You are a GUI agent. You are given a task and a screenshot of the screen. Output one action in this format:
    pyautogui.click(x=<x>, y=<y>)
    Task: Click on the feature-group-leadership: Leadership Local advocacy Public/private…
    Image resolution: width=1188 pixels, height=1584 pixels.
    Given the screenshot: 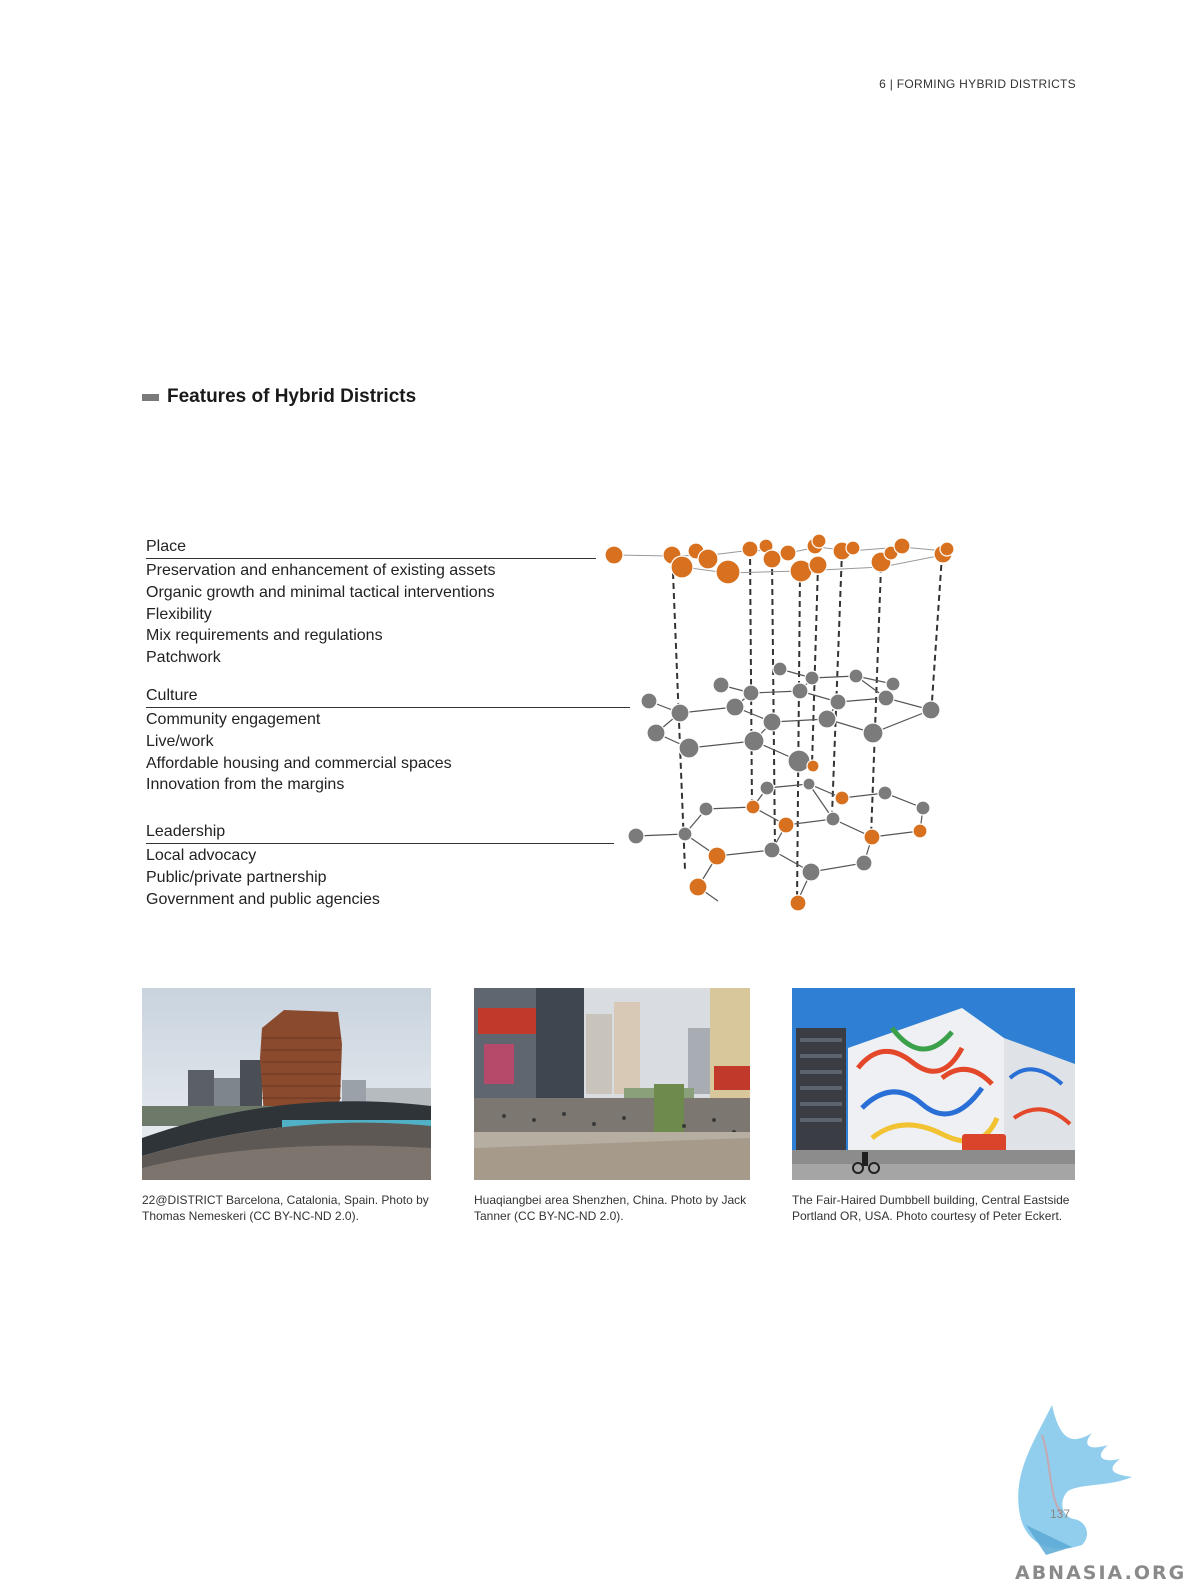 What is the action you would take?
    pyautogui.click(x=380, y=866)
    